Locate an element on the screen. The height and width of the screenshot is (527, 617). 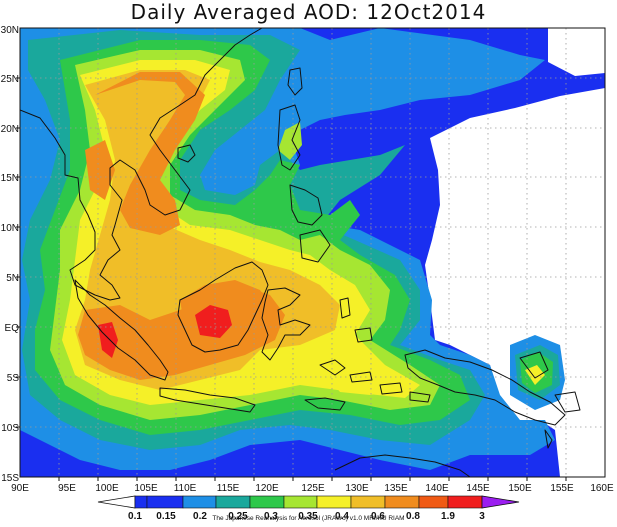
aod-layer-red-sumatra is located at coordinates (108, 340).